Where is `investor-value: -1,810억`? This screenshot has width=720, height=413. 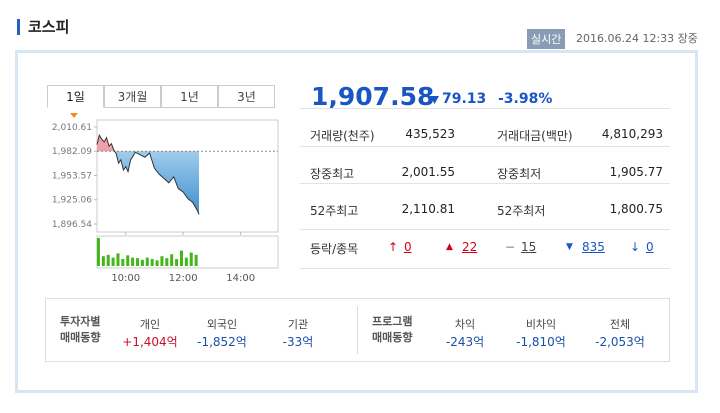
investor-value: -1,810억 is located at coordinates (541, 342).